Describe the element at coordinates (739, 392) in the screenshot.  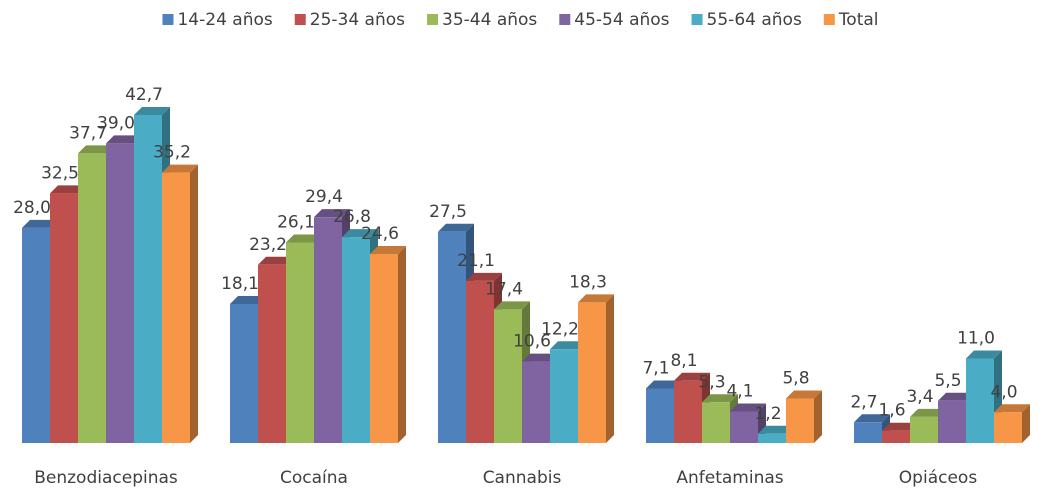
I see `data-label: 4,1` at that location.